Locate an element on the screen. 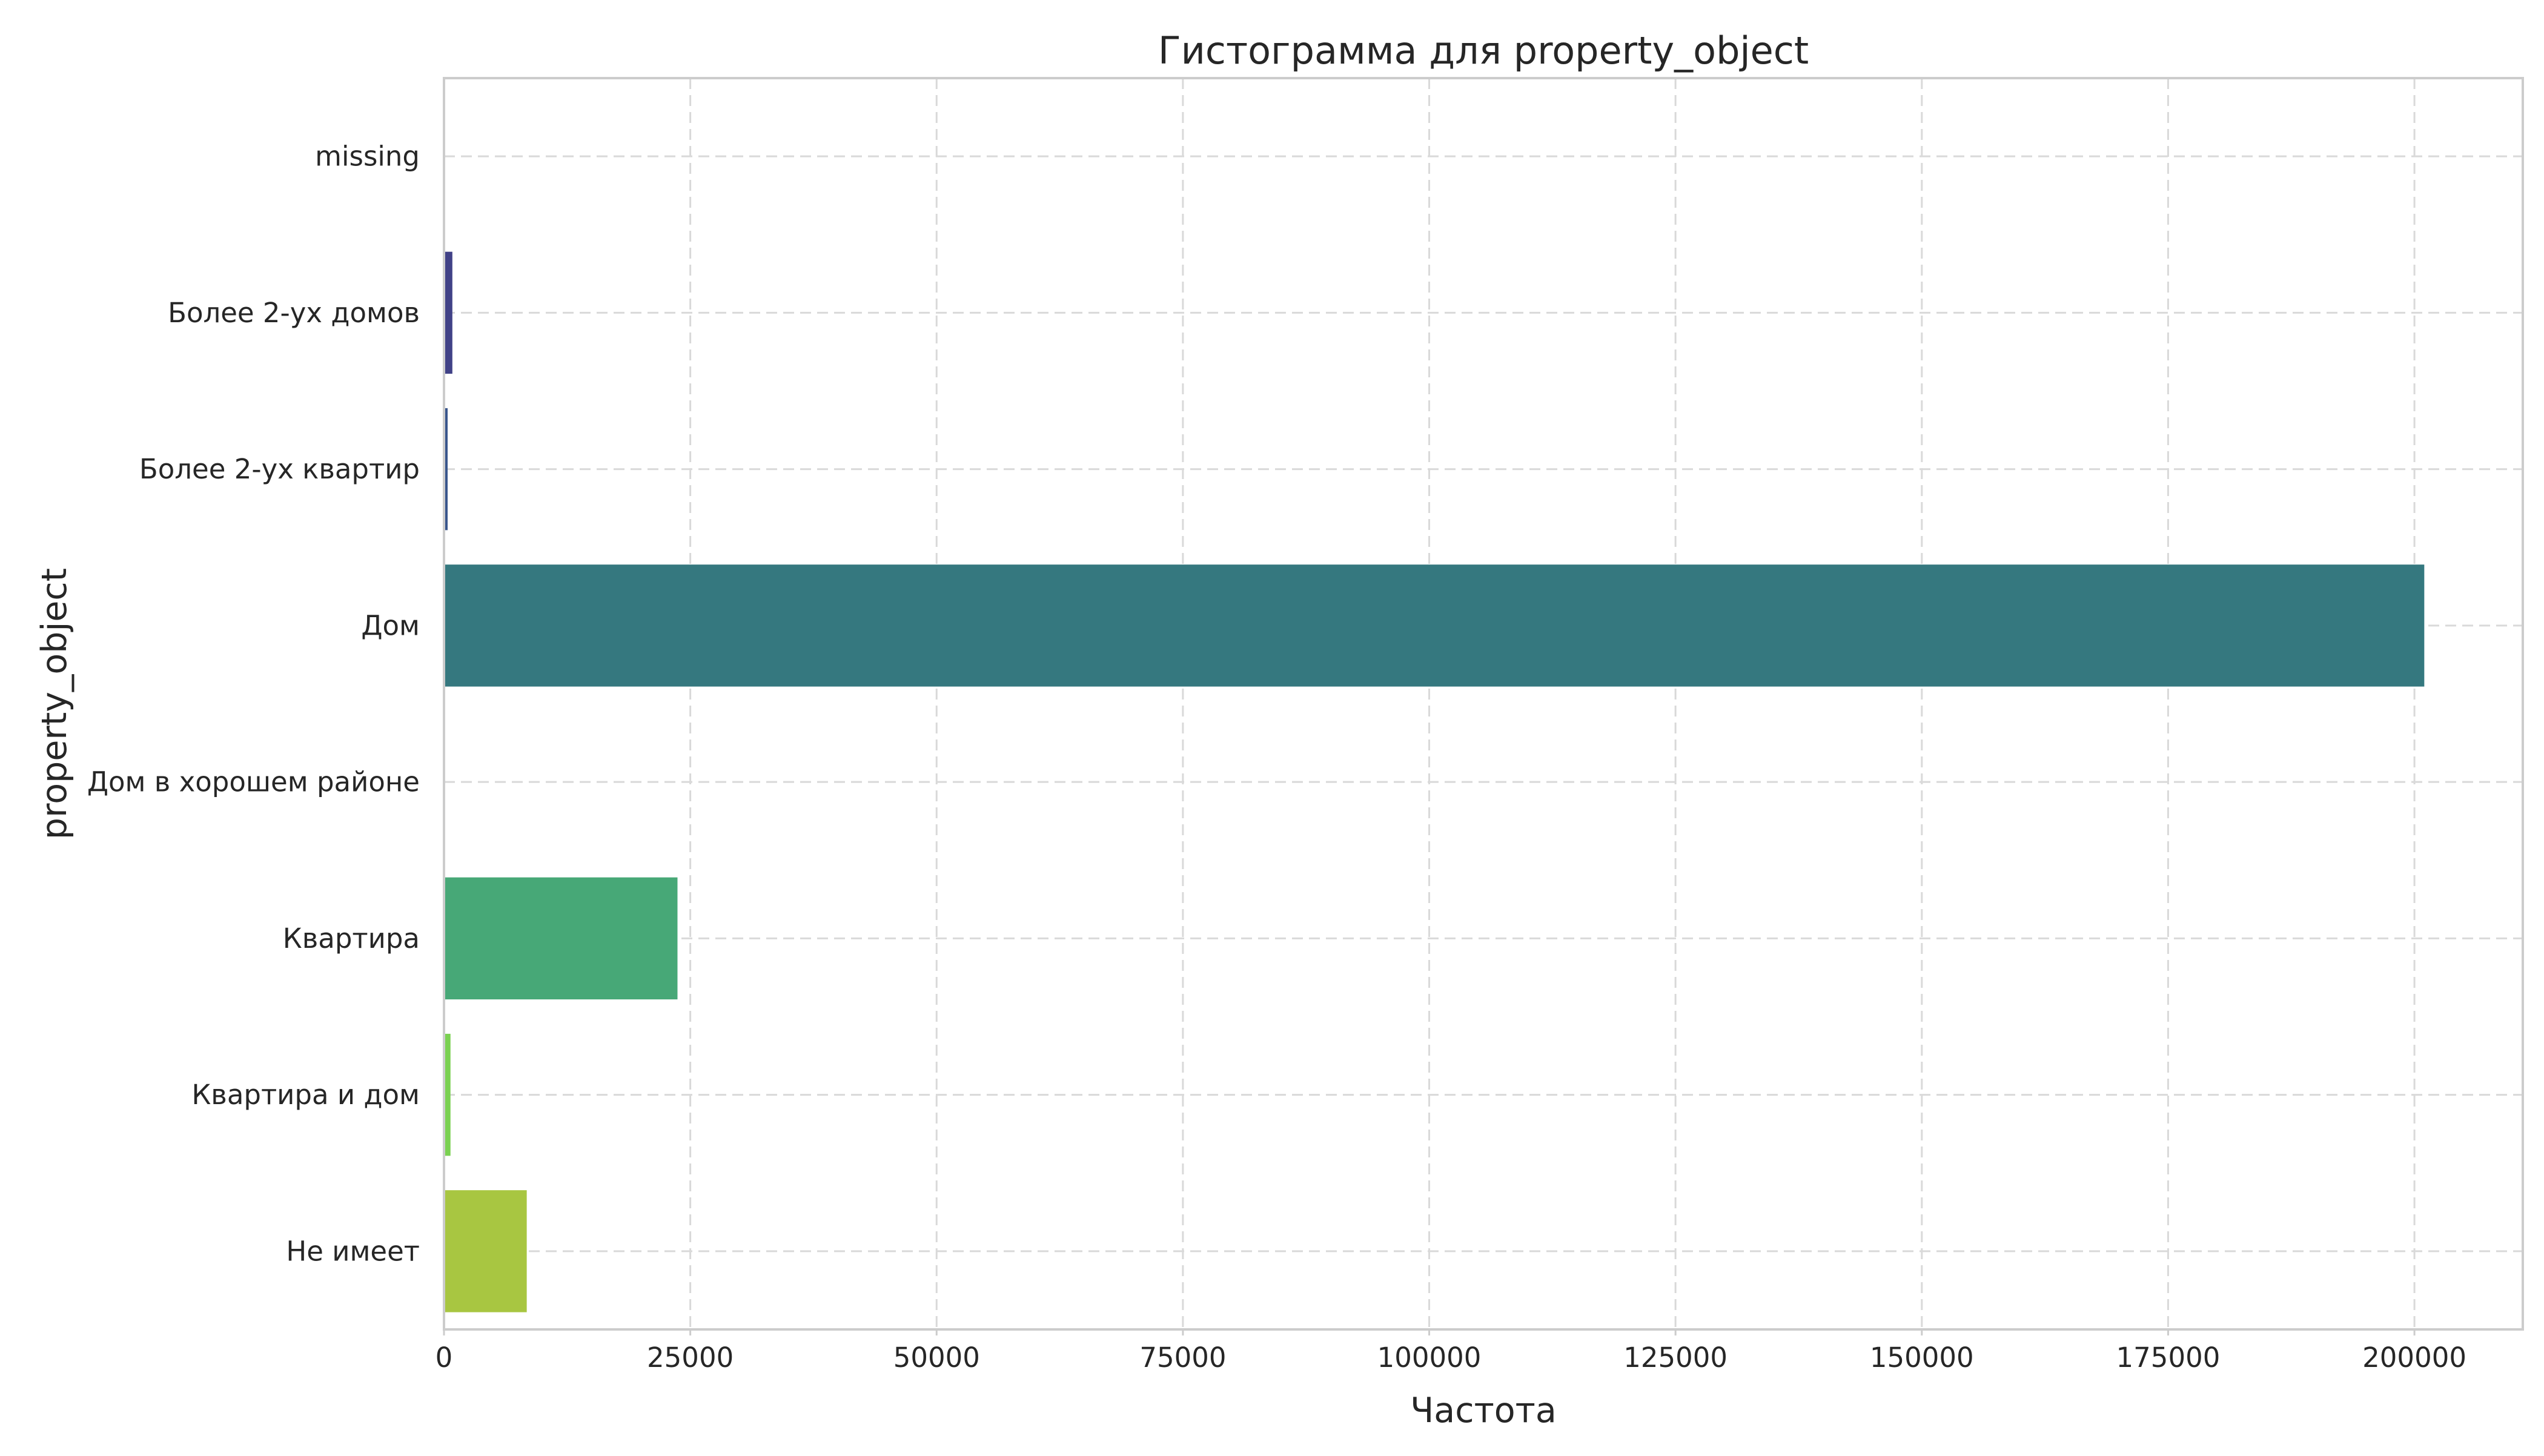  y-tick-label: Дом в хорошем районе is located at coordinates (253, 782).